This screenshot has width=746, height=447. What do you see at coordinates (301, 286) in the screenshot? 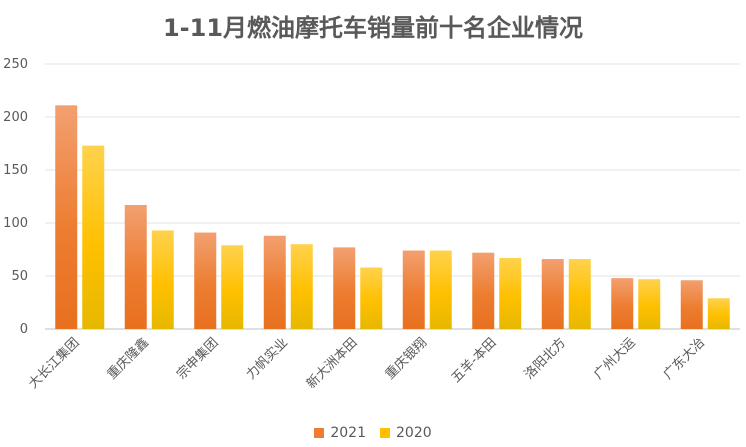
I see `bar-2020-力帆实业` at bounding box center [301, 286].